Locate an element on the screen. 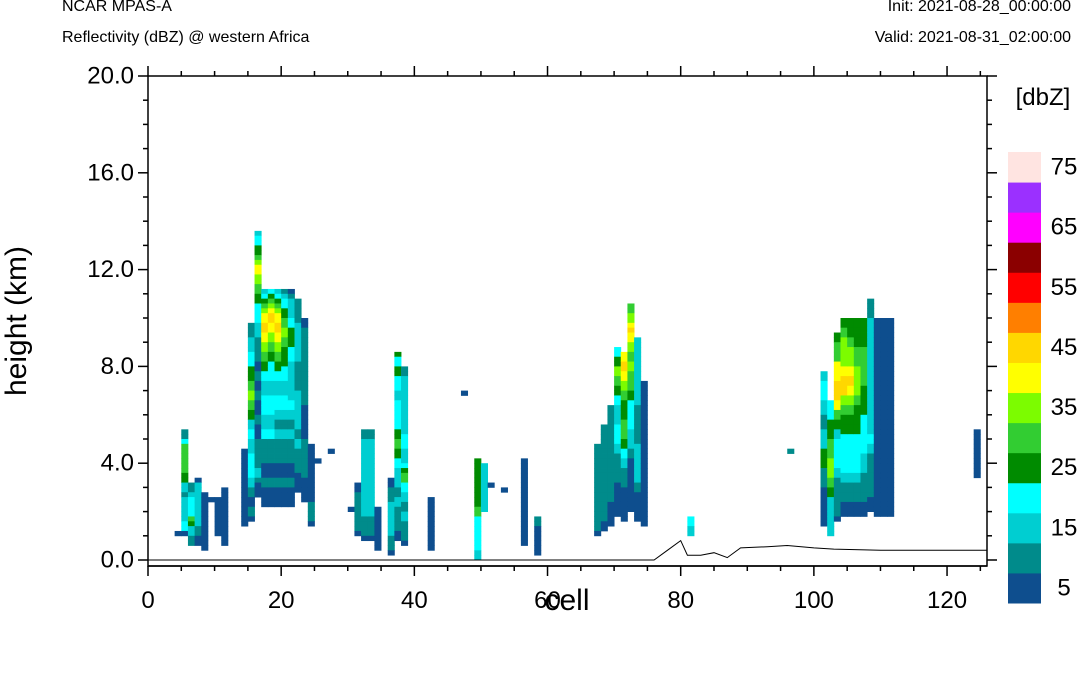  y-tick-label: 12.0 is located at coordinates (110, 269).